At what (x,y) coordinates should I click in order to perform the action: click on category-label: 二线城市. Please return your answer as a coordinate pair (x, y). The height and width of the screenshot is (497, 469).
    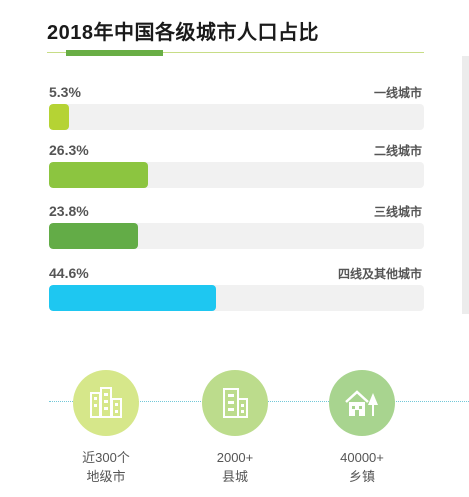
    Looking at the image, I should click on (397, 151).